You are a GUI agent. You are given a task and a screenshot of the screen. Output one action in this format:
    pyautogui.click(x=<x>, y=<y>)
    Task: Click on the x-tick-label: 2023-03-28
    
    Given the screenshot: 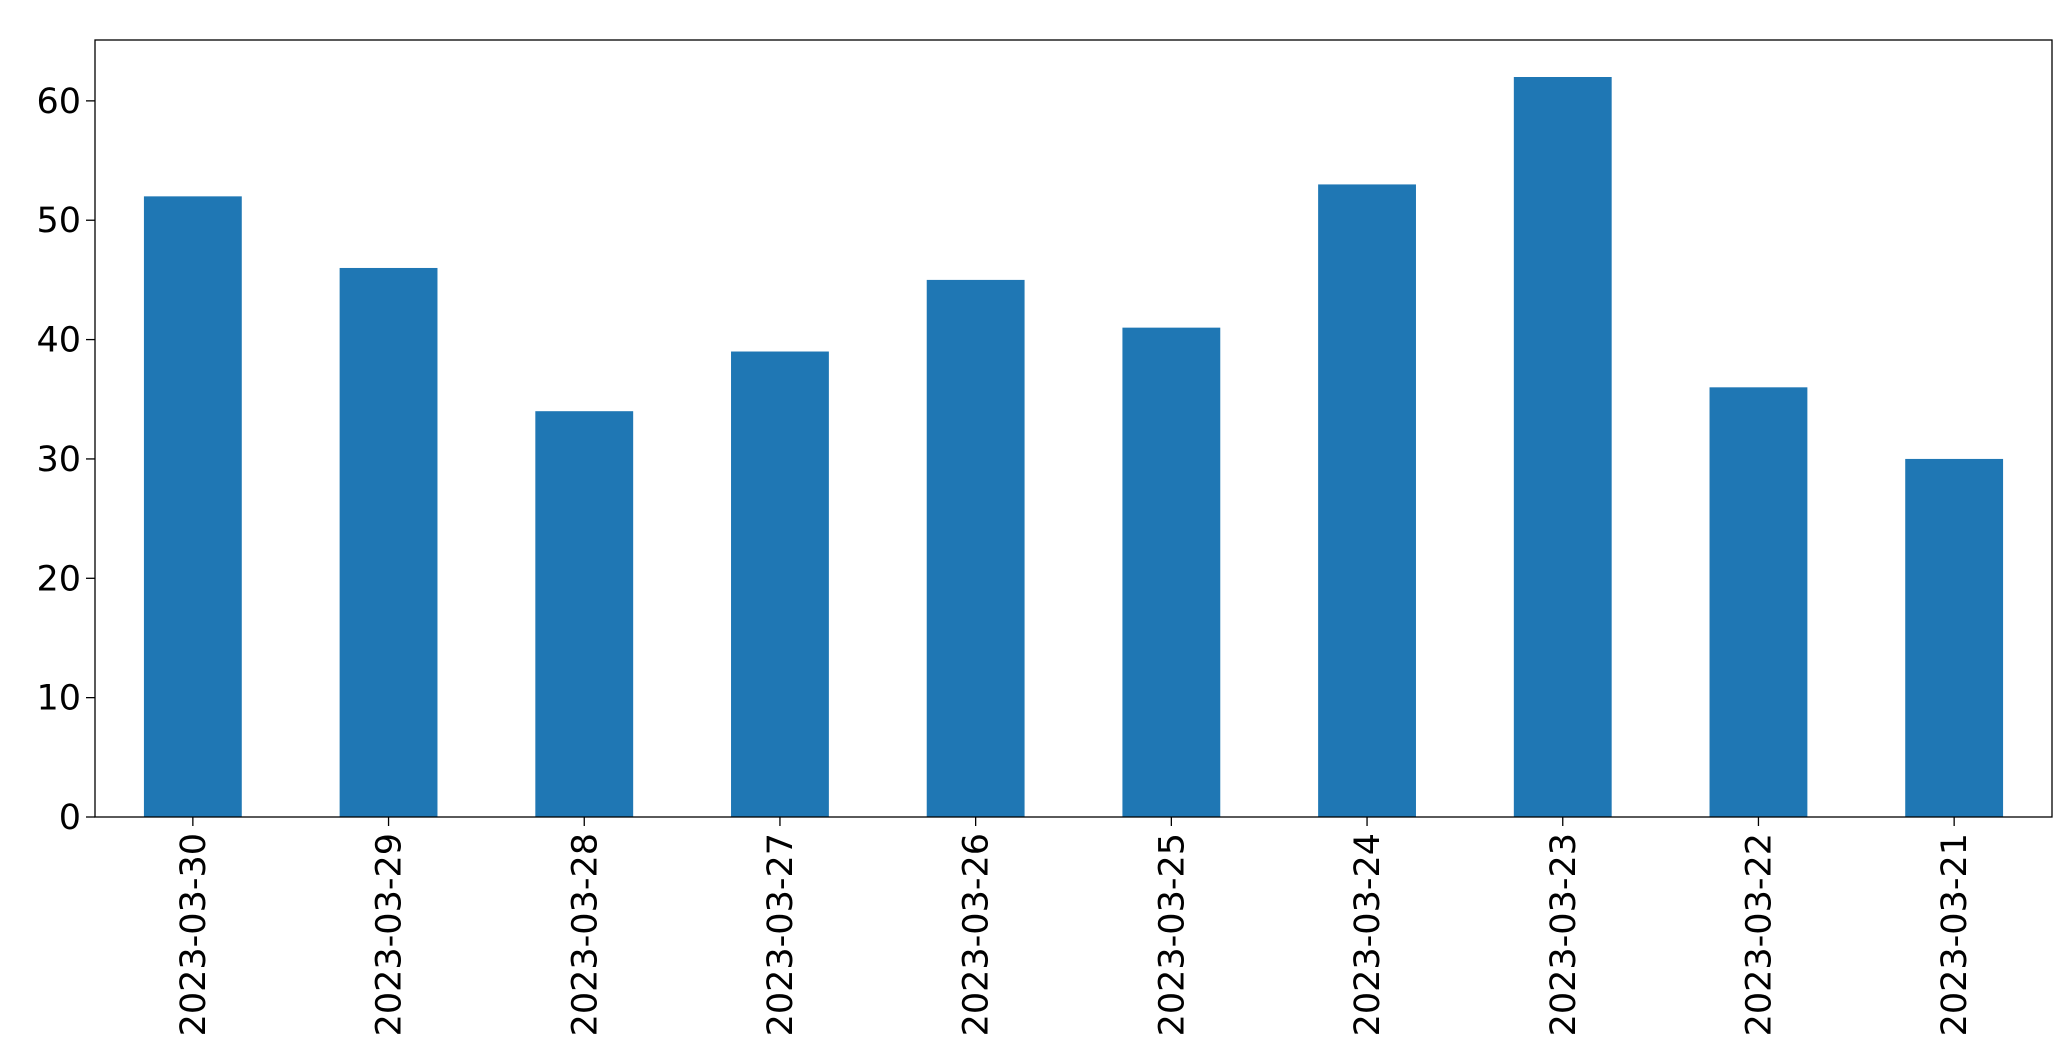 What is the action you would take?
    pyautogui.click(x=585, y=934)
    